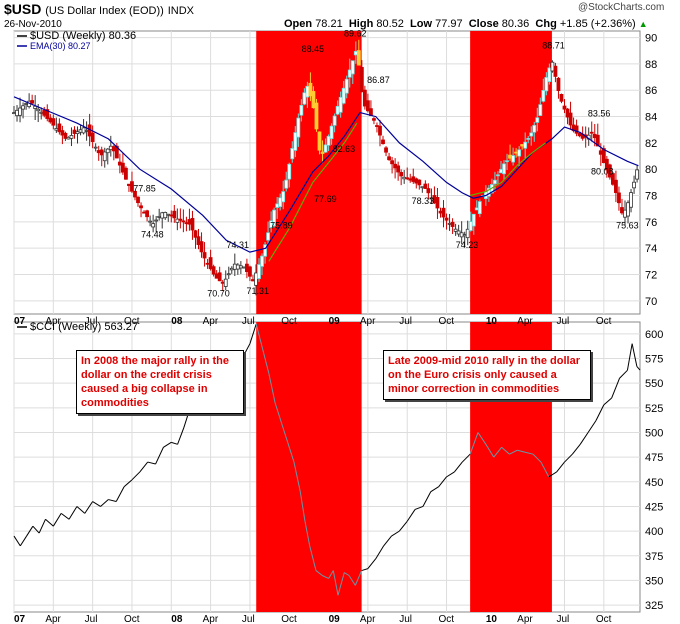 This screenshot has height=624, width=680. What do you see at coordinates (654, 335) in the screenshot?
I see `y-tick-label: 600` at bounding box center [654, 335].